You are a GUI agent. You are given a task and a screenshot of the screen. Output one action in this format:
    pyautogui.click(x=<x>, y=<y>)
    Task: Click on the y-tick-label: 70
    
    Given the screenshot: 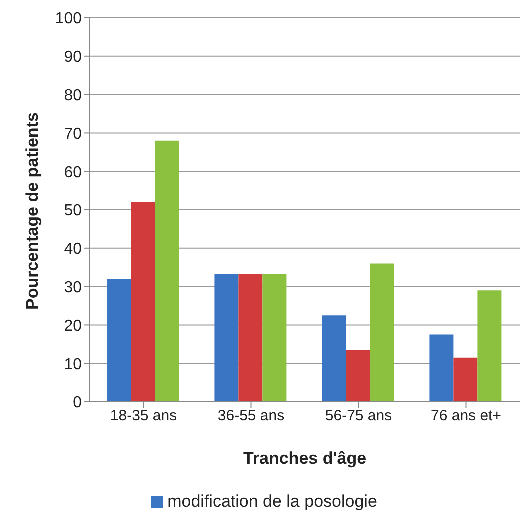 What is the action you would take?
    pyautogui.click(x=73, y=134)
    